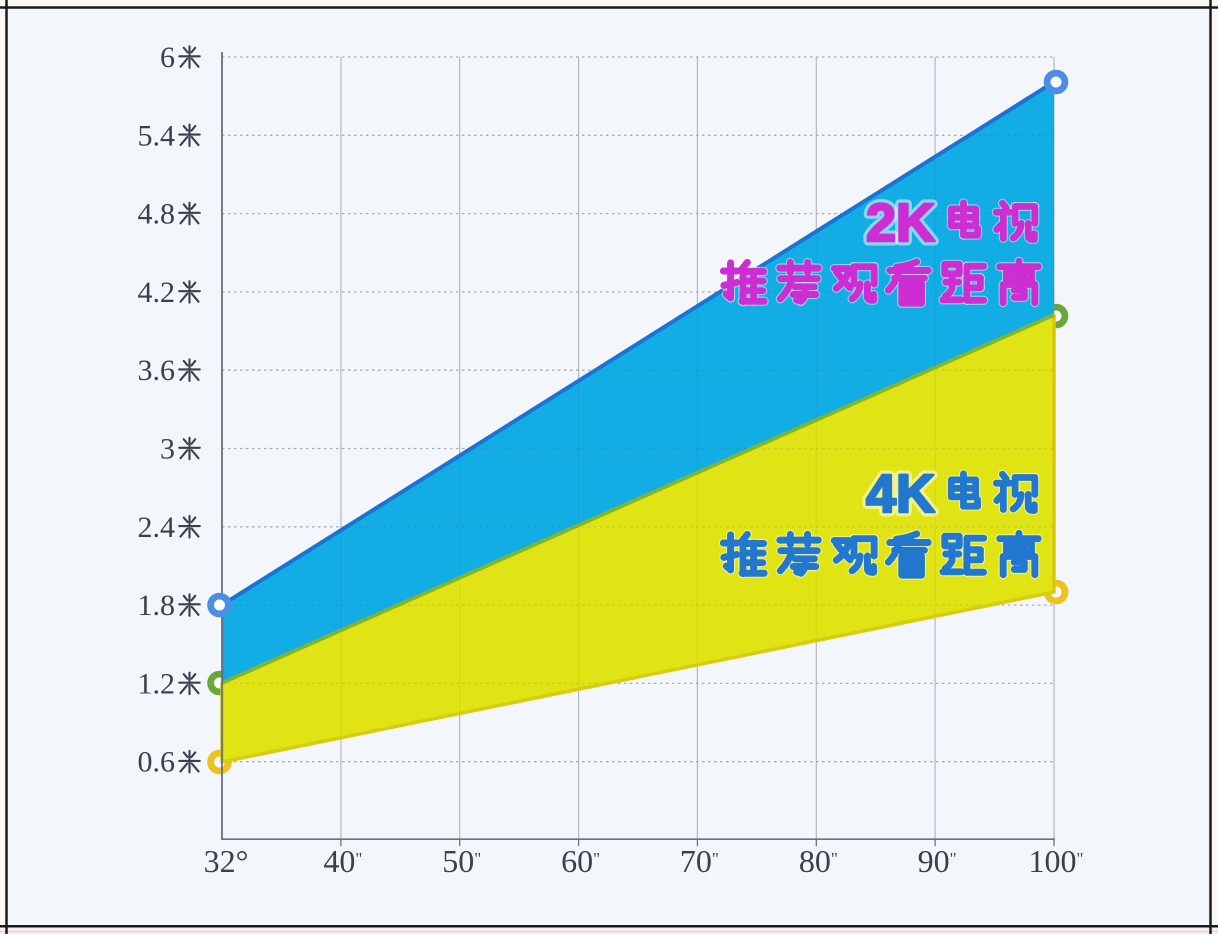  What do you see at coordinates (226, 861) in the screenshot?
I see `svg-text: 32°` at bounding box center [226, 861].